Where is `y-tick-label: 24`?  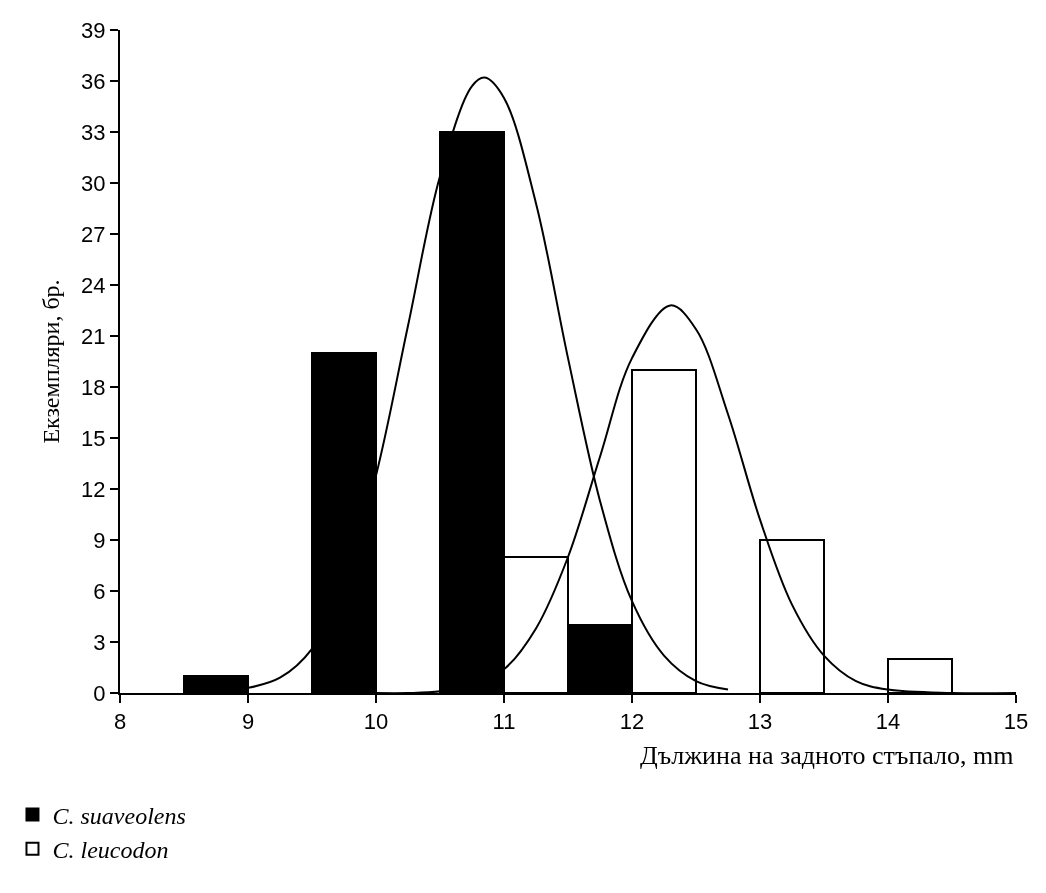
y-tick-label: 24 is located at coordinates (93, 285).